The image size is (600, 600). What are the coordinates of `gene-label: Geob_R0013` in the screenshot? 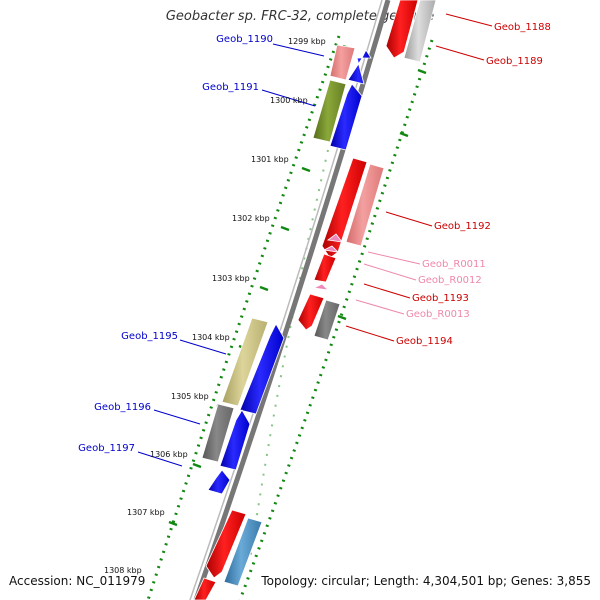 It's located at (438, 314).